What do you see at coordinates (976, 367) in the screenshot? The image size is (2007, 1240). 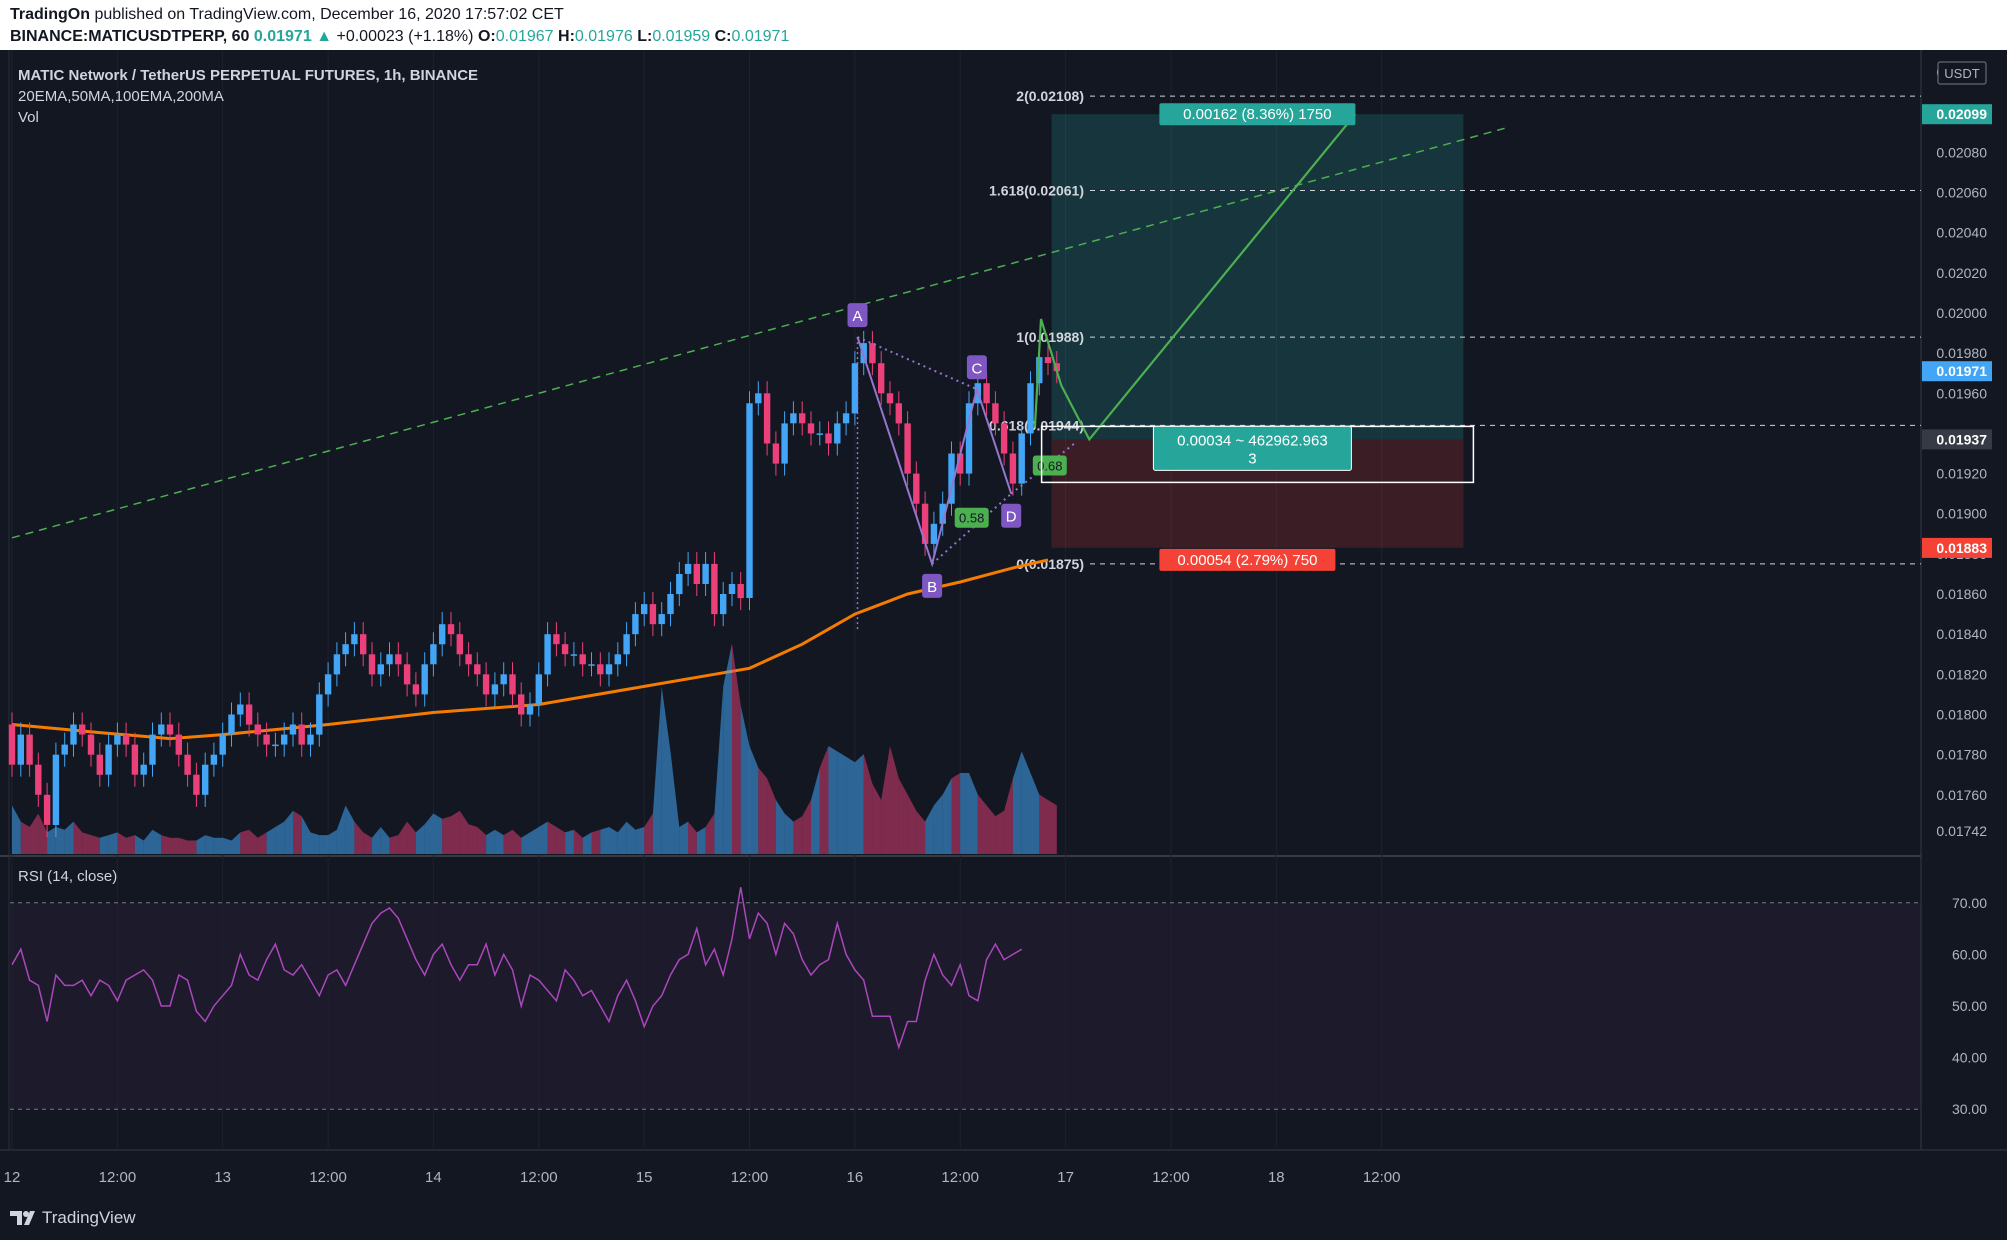 I see `pattern-point-c: C` at bounding box center [976, 367].